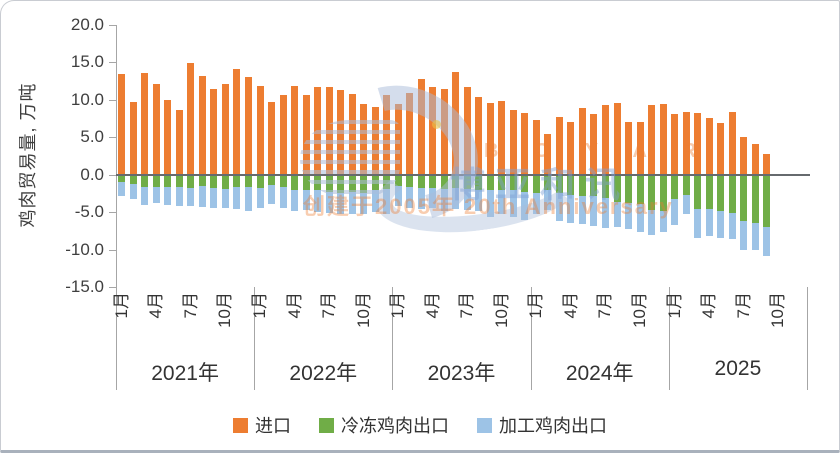  What do you see at coordinates (92, 174) in the screenshot?
I see `y-tick-label: 0.0` at bounding box center [92, 174].